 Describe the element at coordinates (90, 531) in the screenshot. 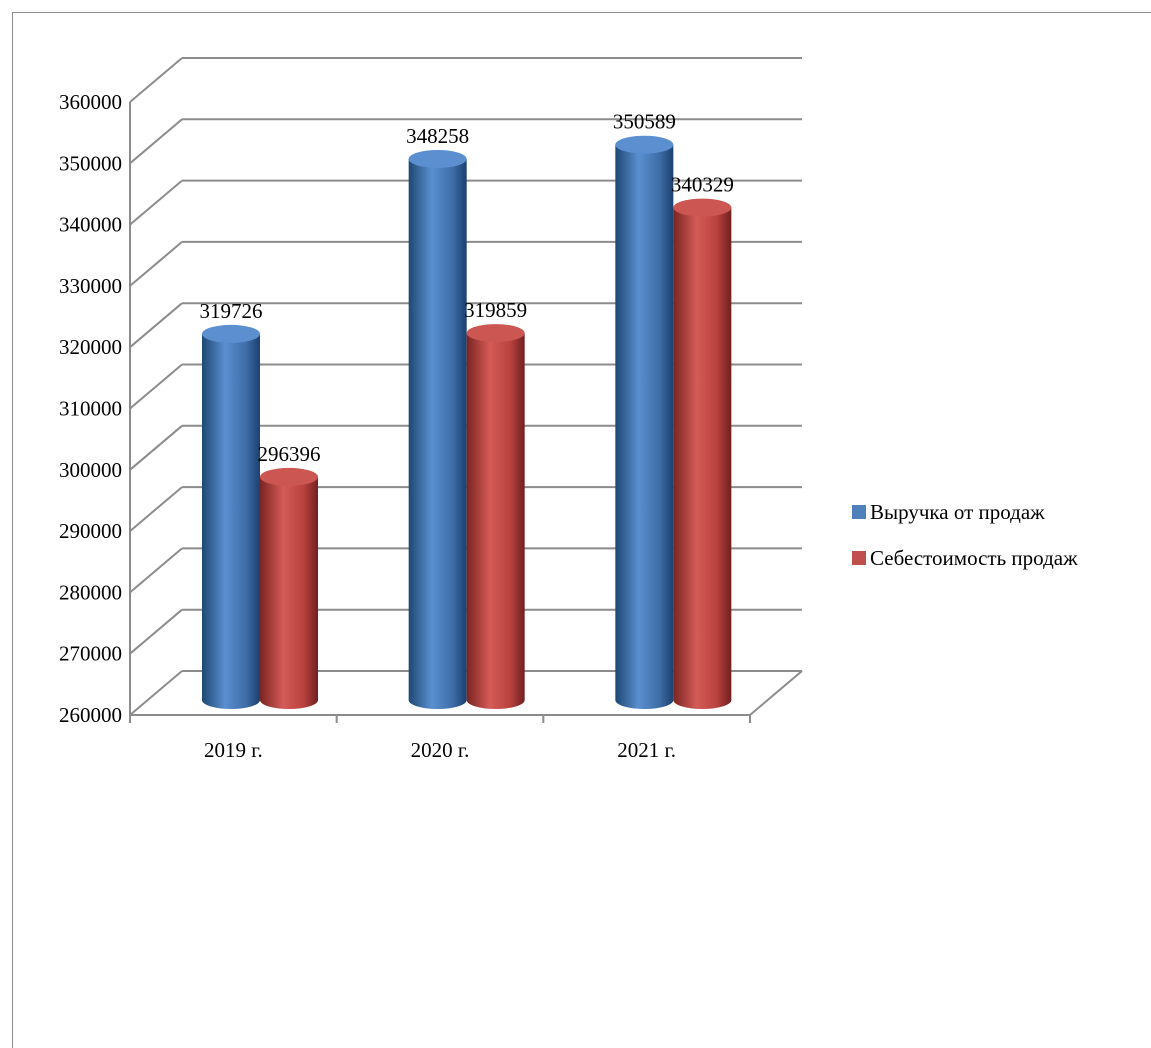

I see `y-tick-label: 290000` at that location.